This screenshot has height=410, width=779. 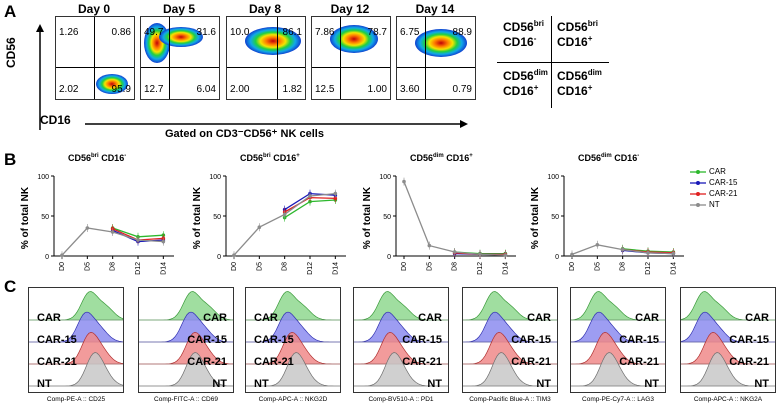 I want to click on flow-plot: 1.26 0.86 2.02 95.9, so click(x=95, y=58).